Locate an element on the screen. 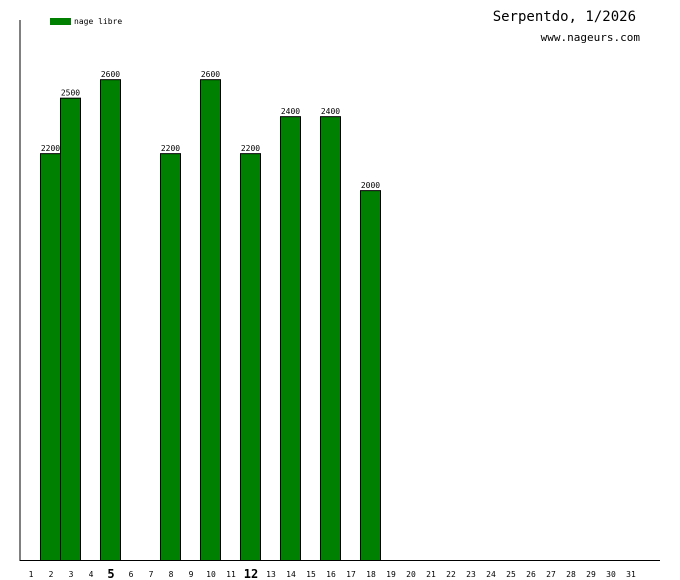  x-tick-label: 12 is located at coordinates (251, 573).